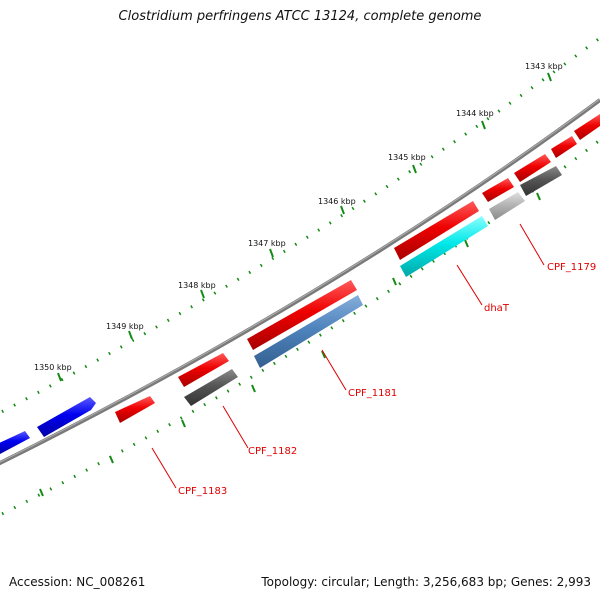  I want to click on gene-arrow-cyan, so click(444, 246).